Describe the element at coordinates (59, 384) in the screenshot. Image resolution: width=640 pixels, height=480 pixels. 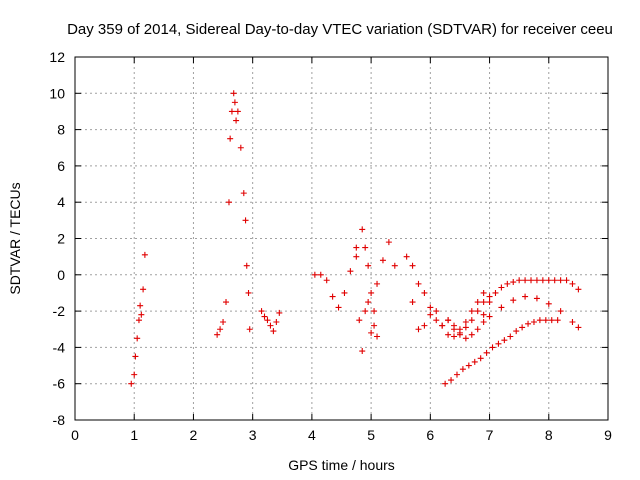
I see `y-tick-label: -6` at that location.